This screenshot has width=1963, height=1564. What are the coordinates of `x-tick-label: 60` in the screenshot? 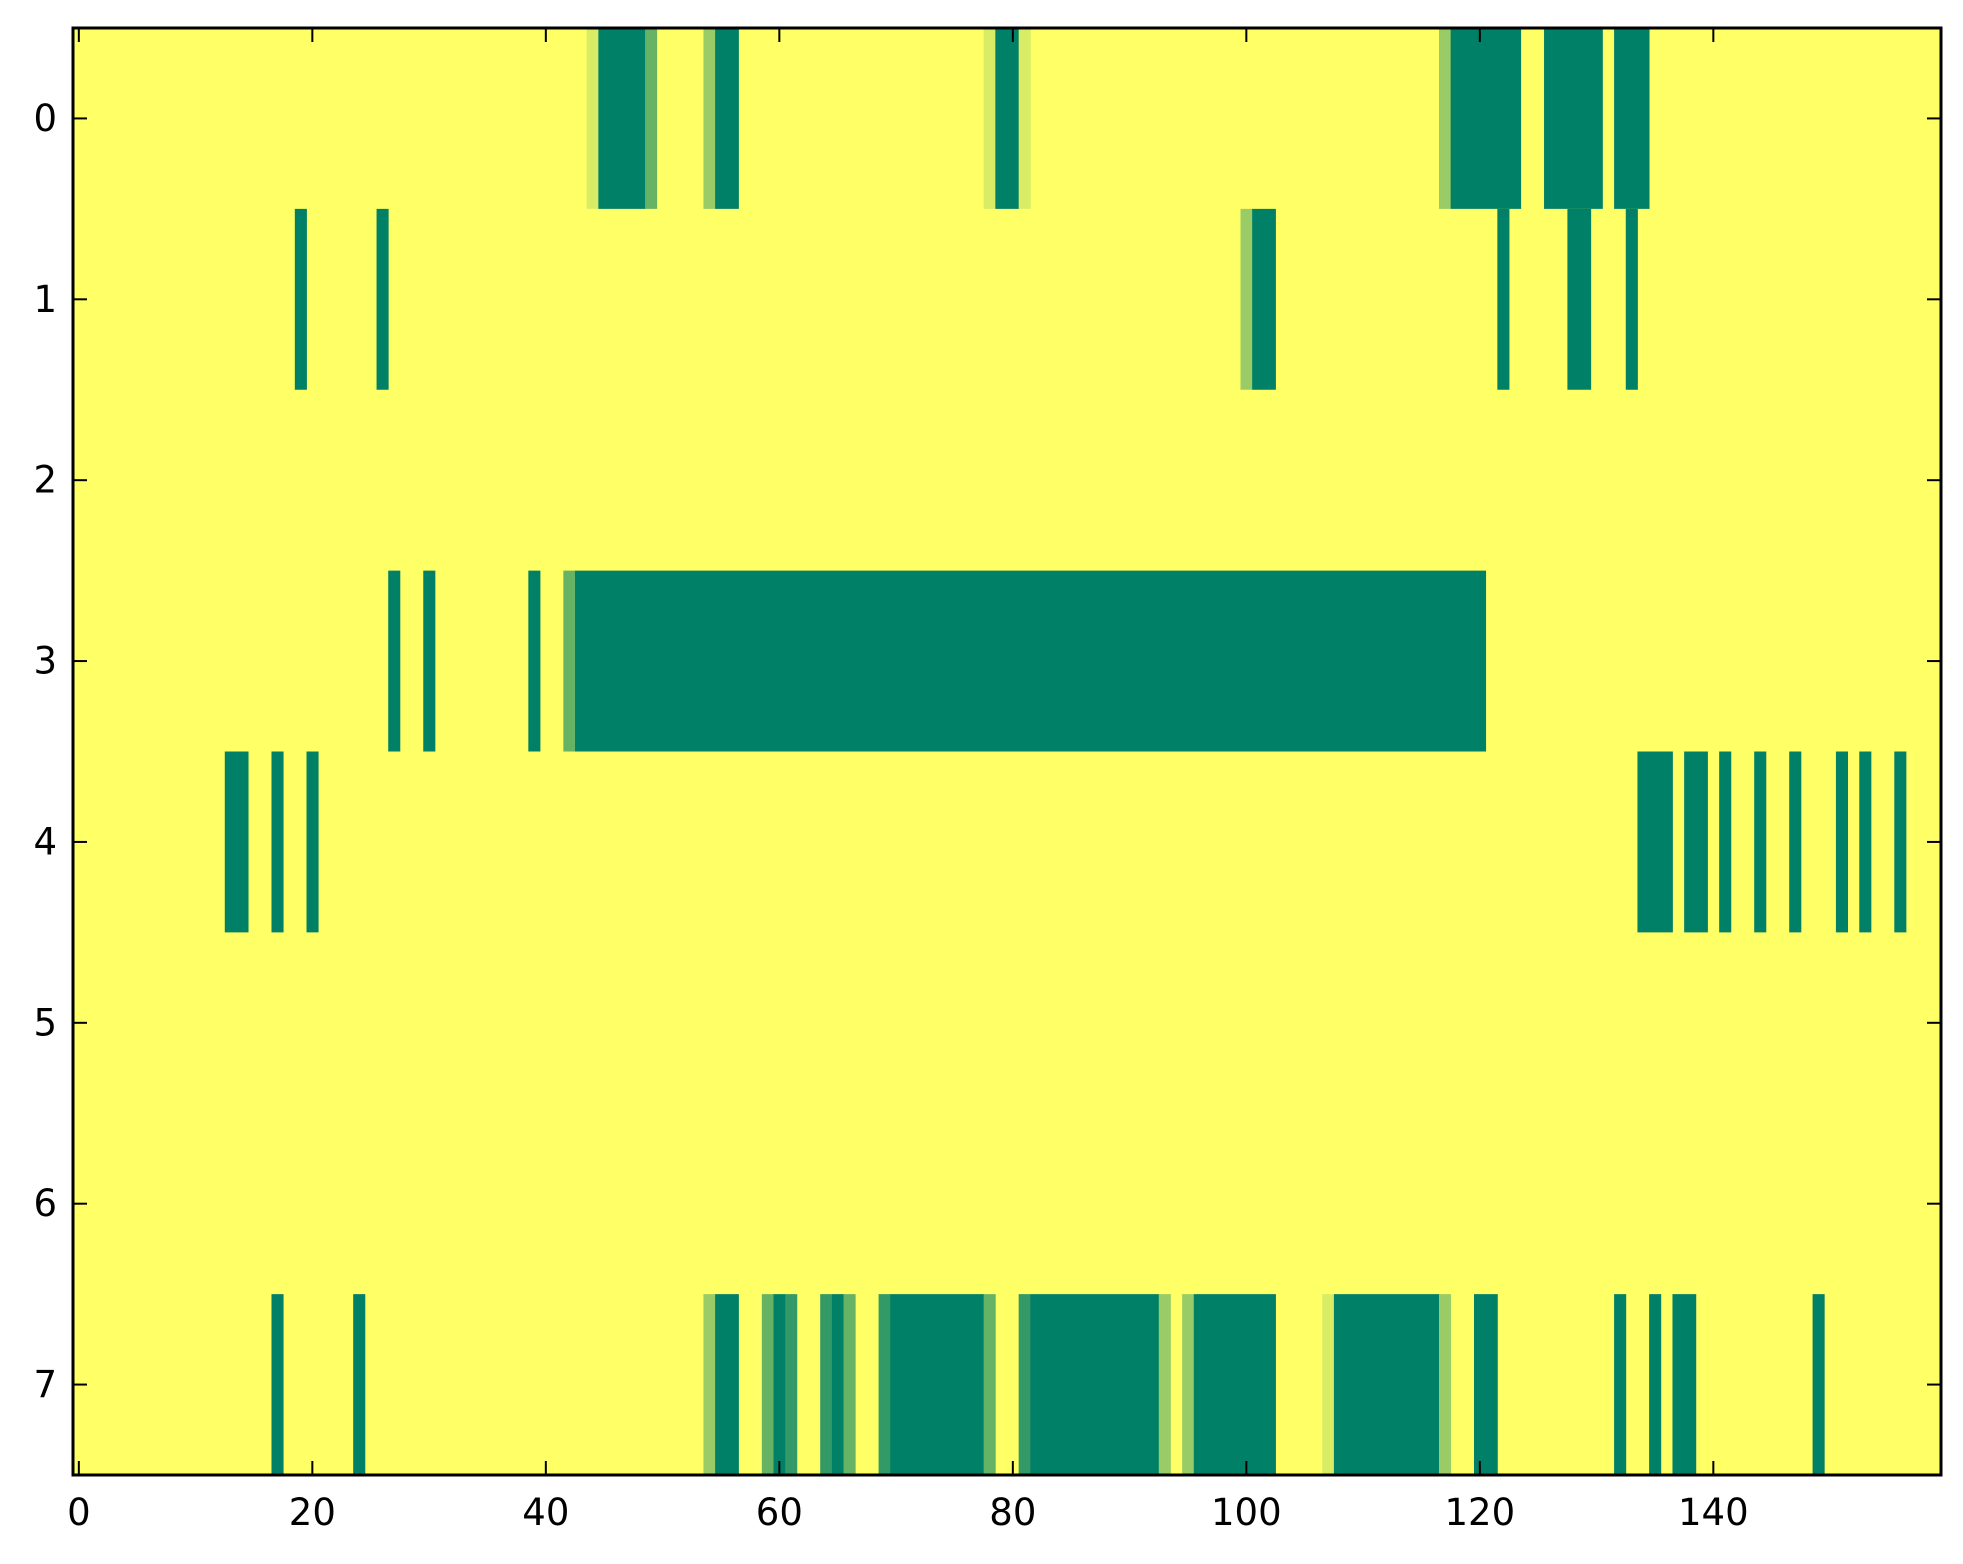 It's located at (779, 1512).